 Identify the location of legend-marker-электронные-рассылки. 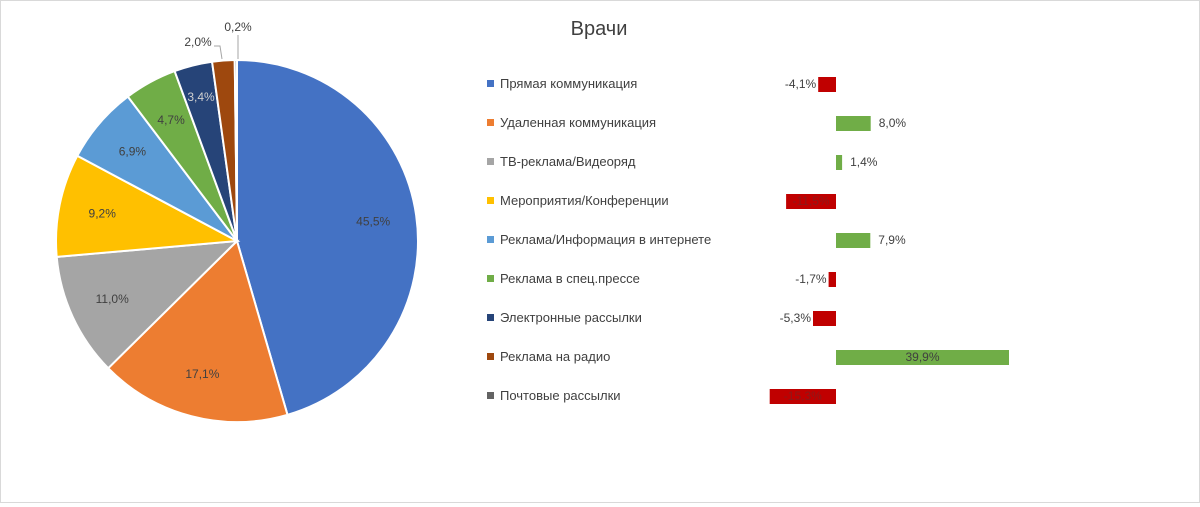
(490, 317).